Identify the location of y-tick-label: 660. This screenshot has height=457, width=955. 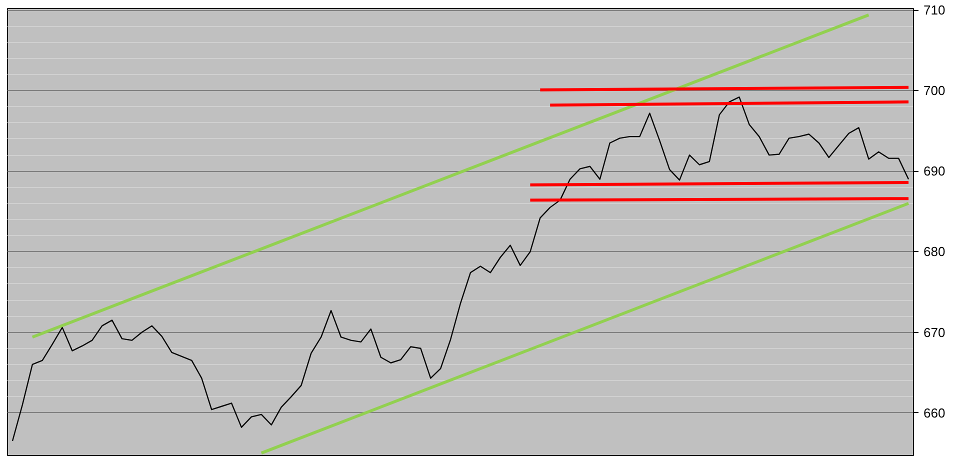
(935, 412).